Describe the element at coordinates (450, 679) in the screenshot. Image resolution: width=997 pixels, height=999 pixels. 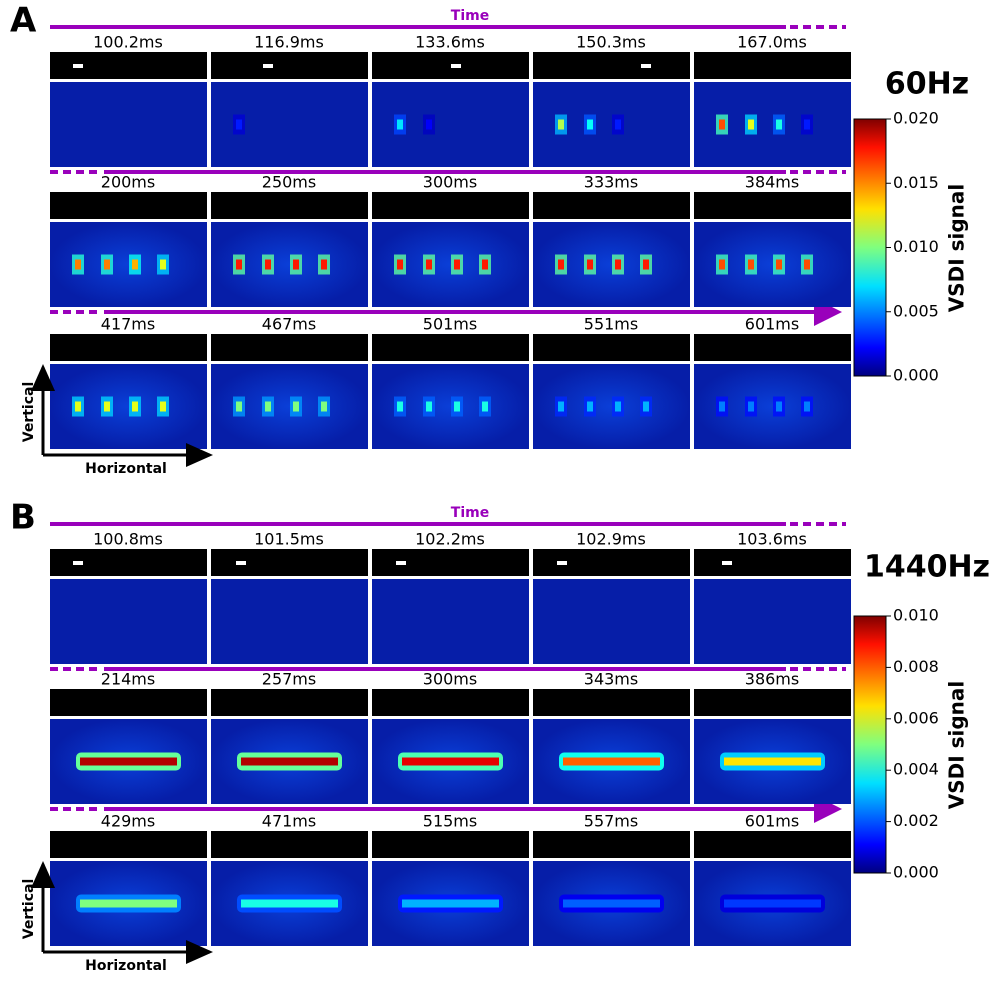
I see `frame-time: 300ms` at that location.